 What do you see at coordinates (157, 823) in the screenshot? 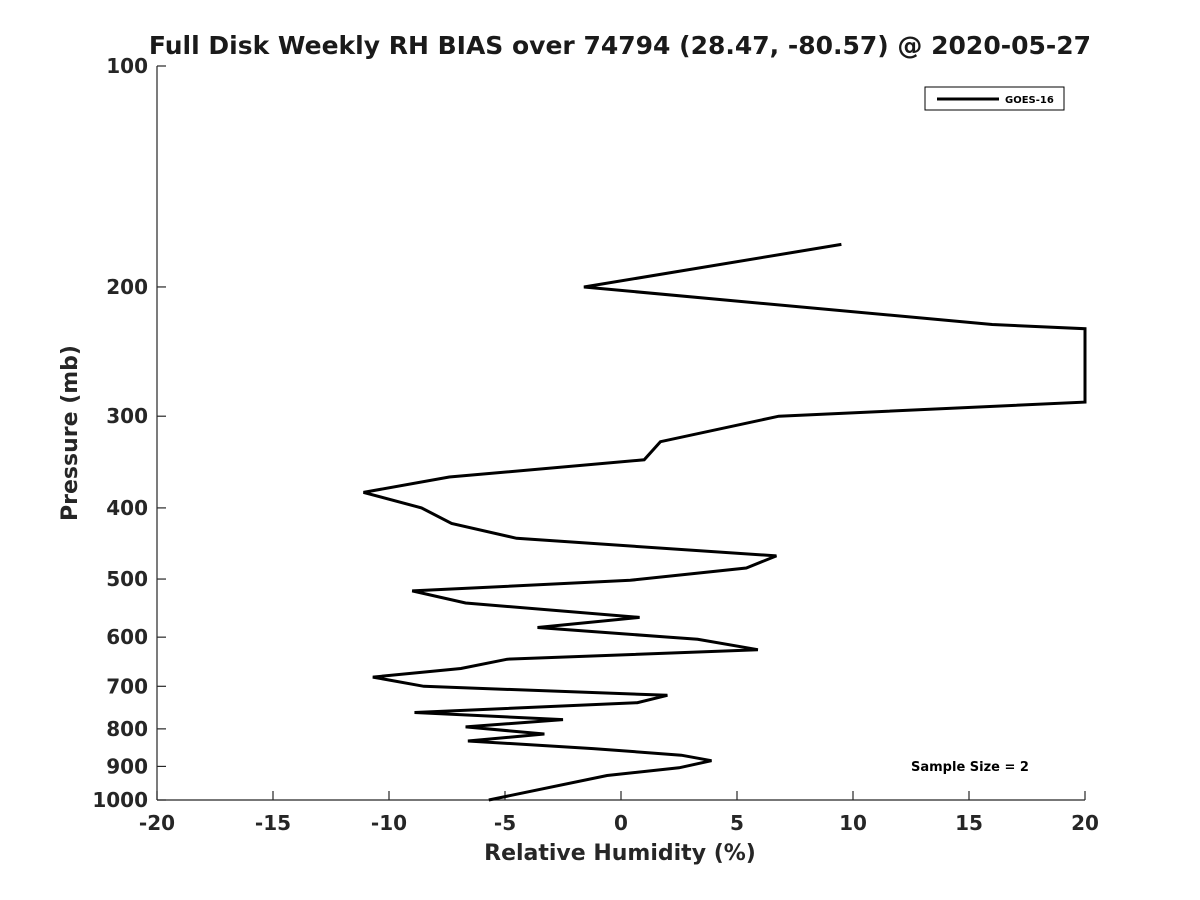
I see `x-tick-label: -20` at bounding box center [157, 823].